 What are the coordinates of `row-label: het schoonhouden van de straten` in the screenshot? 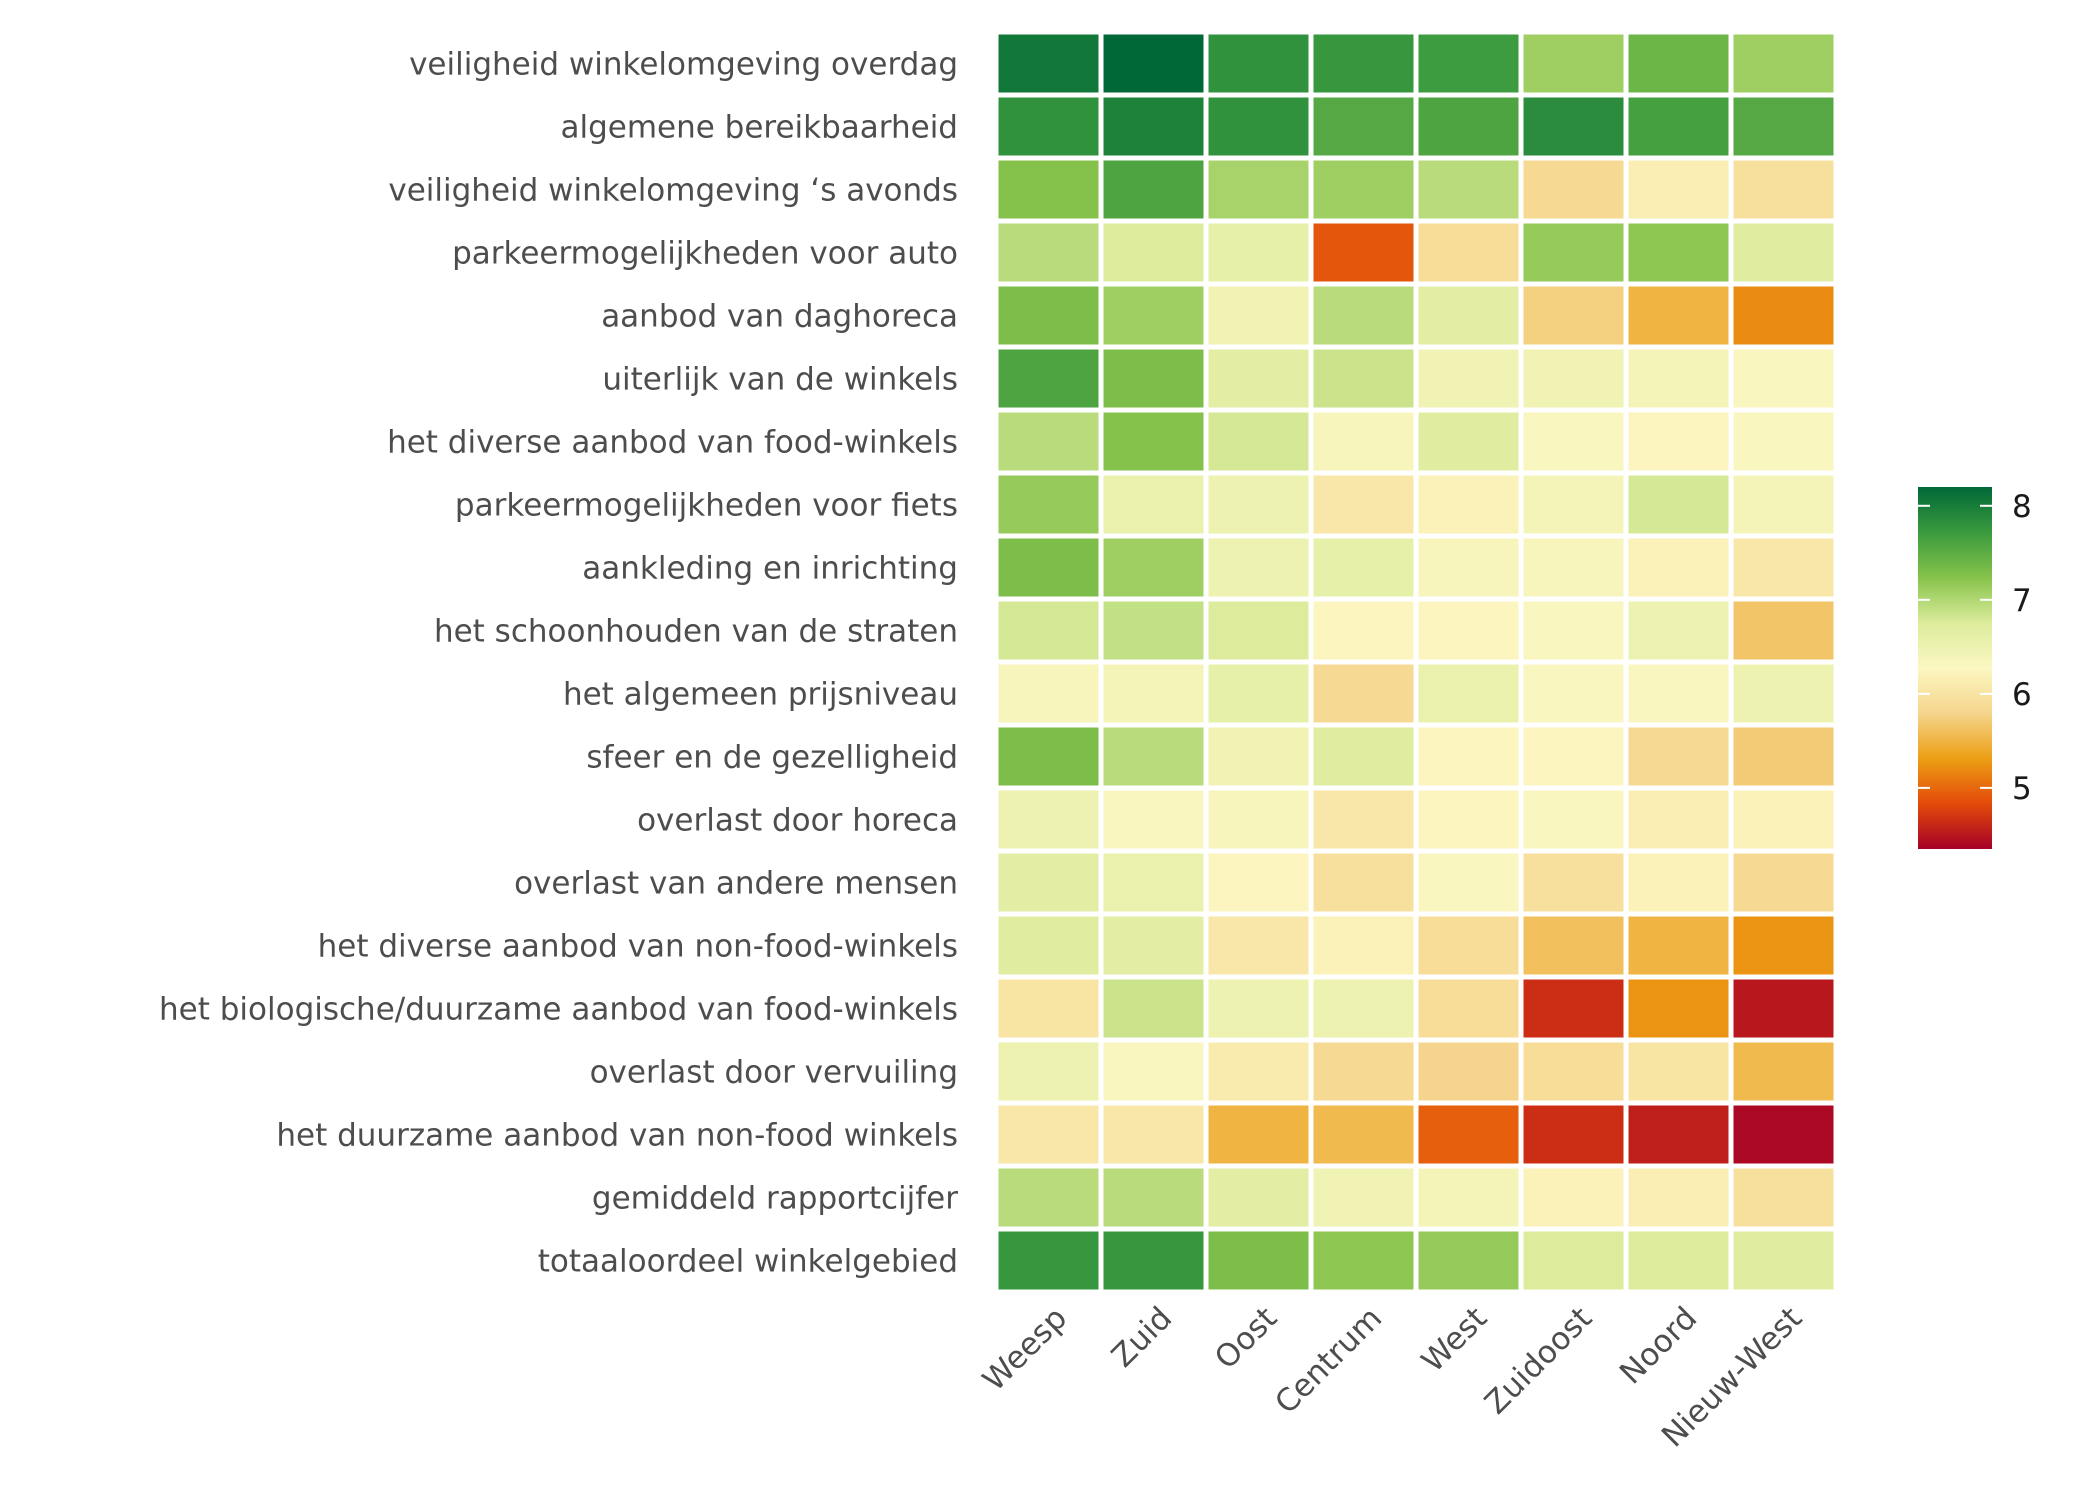 It's located at (696, 632).